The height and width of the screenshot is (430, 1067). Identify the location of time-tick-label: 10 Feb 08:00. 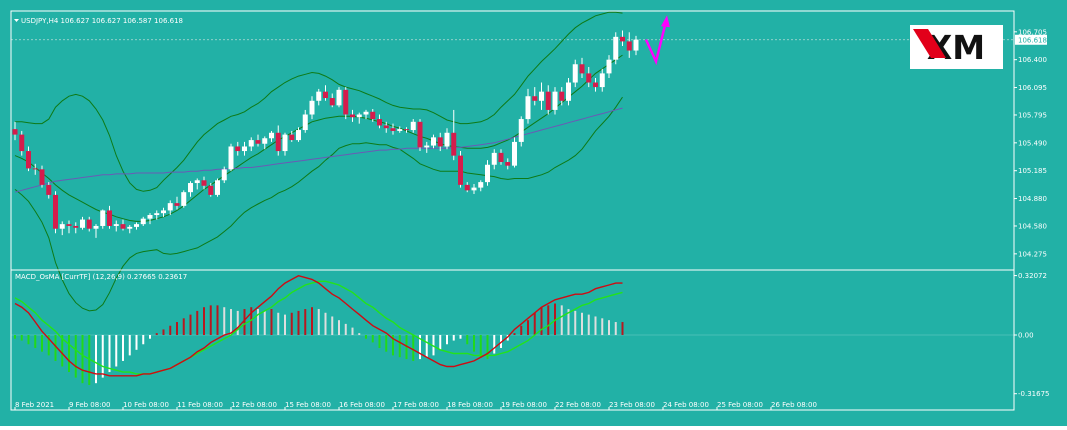
(146, 405).